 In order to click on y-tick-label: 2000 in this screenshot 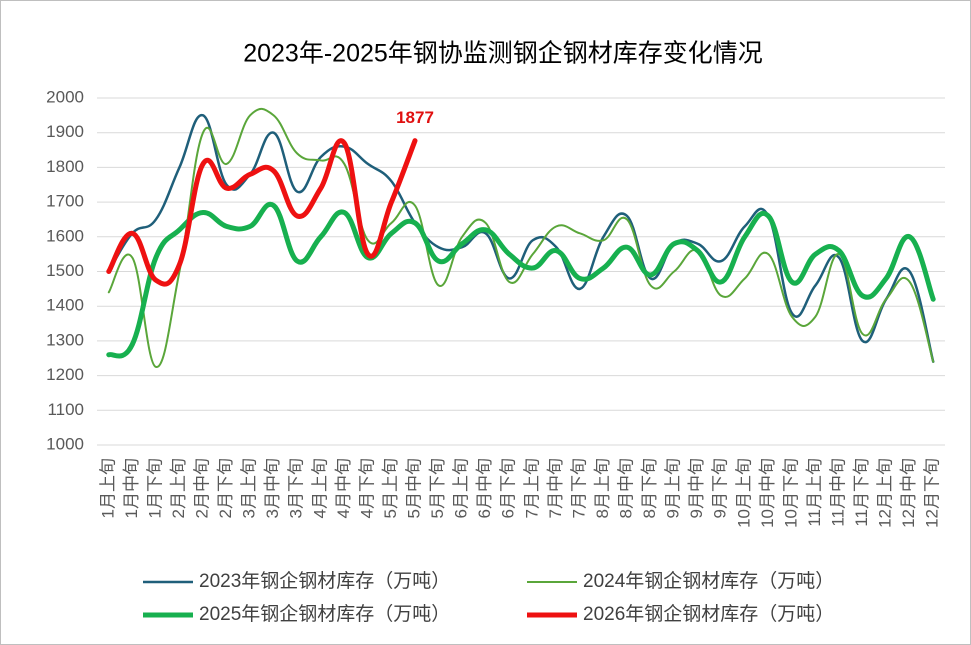, I will do `click(65, 96)`.